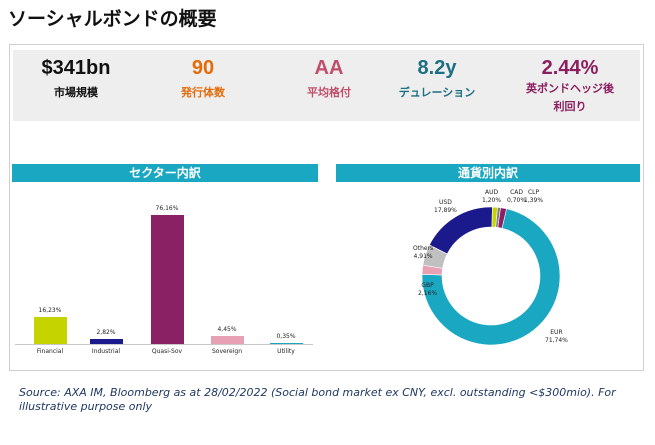 This screenshot has height=445, width=655. What do you see at coordinates (570, 68) in the screenshot?
I see `kpi-hedged-yield-value: 2.44%` at bounding box center [570, 68].